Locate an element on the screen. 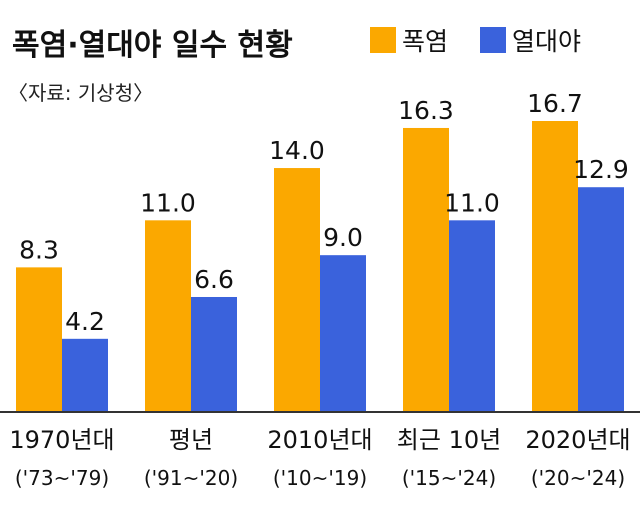  value-label-heatwave-4: 16.7 is located at coordinates (555, 103).